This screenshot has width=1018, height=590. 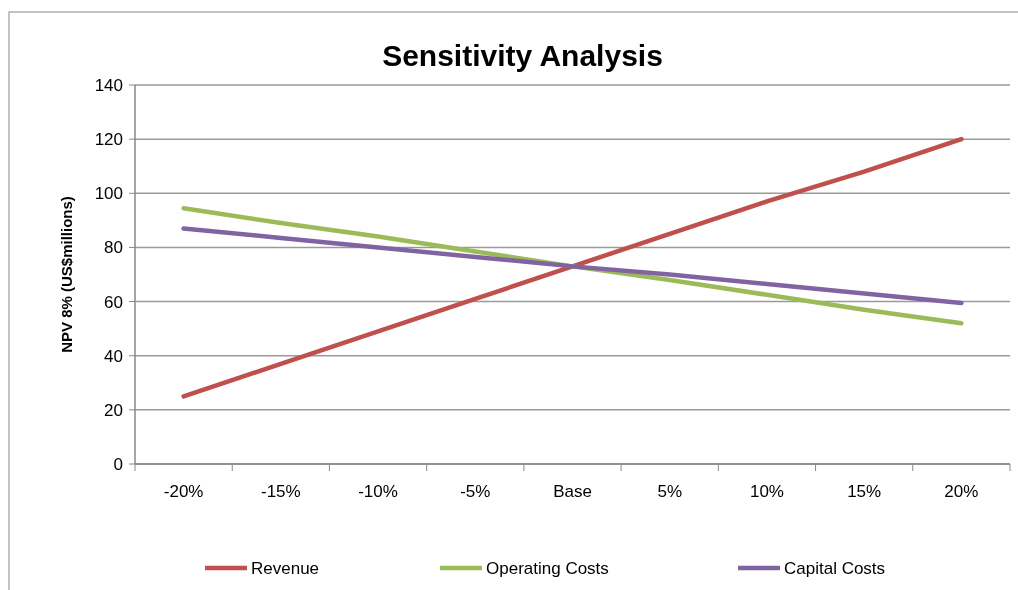 I want to click on y-tick-label: 100, so click(x=108, y=194).